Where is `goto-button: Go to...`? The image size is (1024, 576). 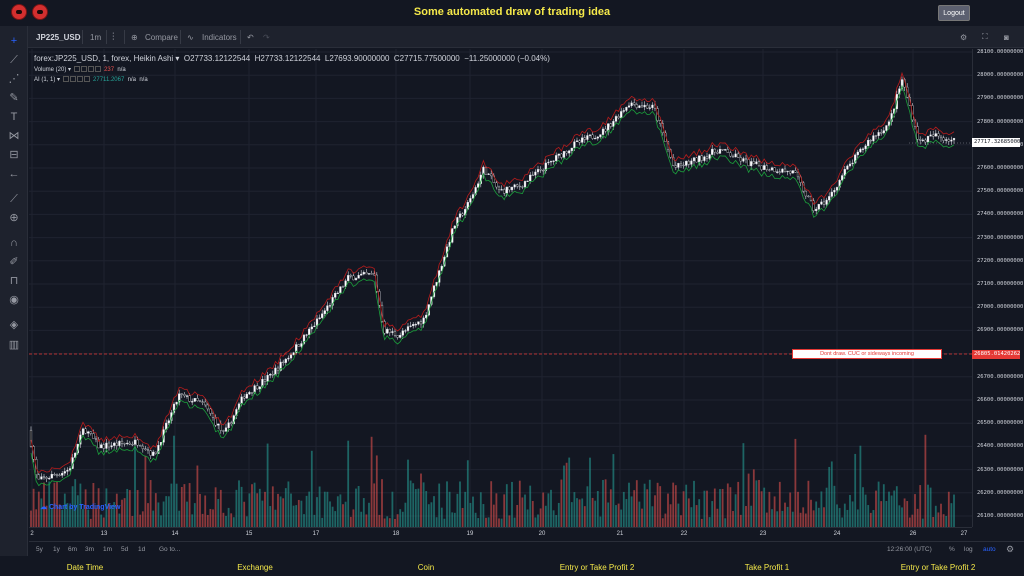
goto-button: Go to... is located at coordinates (170, 549).